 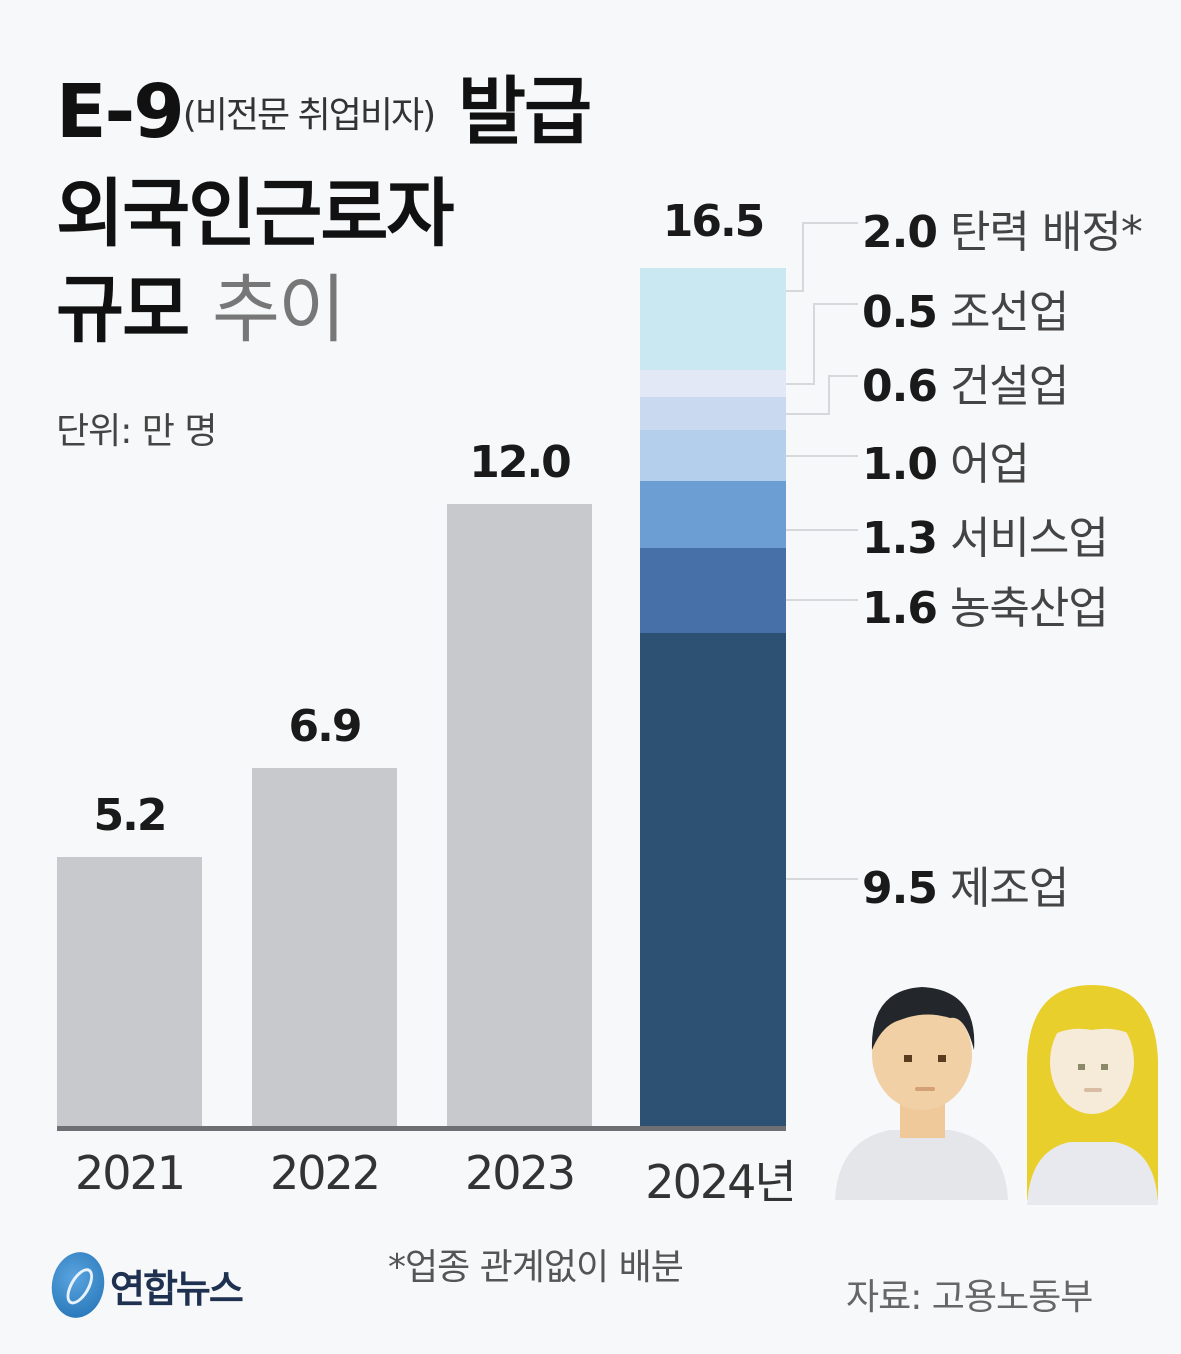 I want to click on x-label-2024: 2024년, so click(x=720, y=1182).